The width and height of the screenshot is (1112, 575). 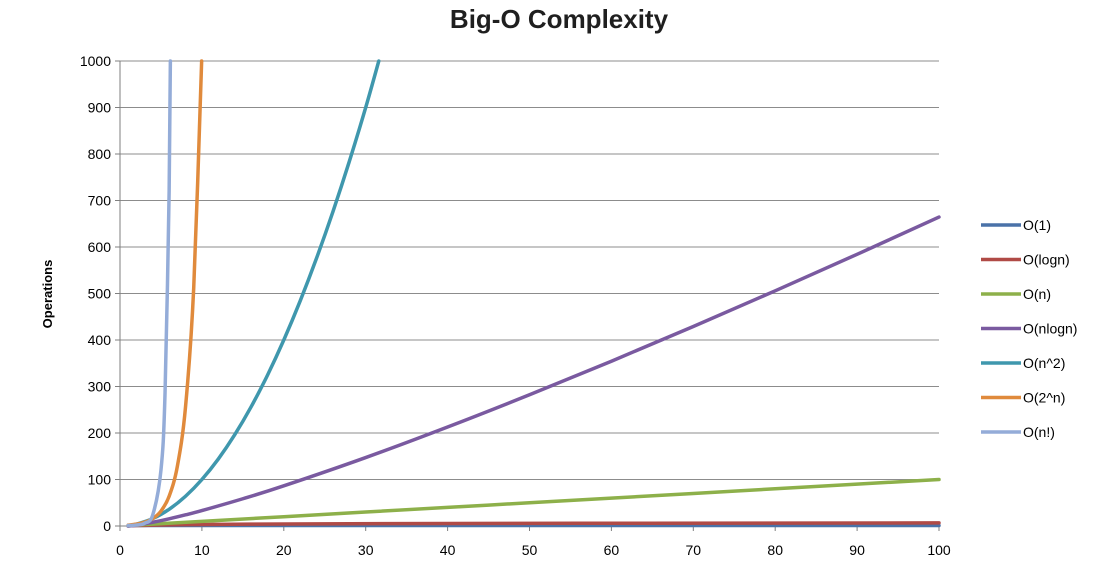 What do you see at coordinates (95, 61) in the screenshot?
I see `y-tick-label: 1000` at bounding box center [95, 61].